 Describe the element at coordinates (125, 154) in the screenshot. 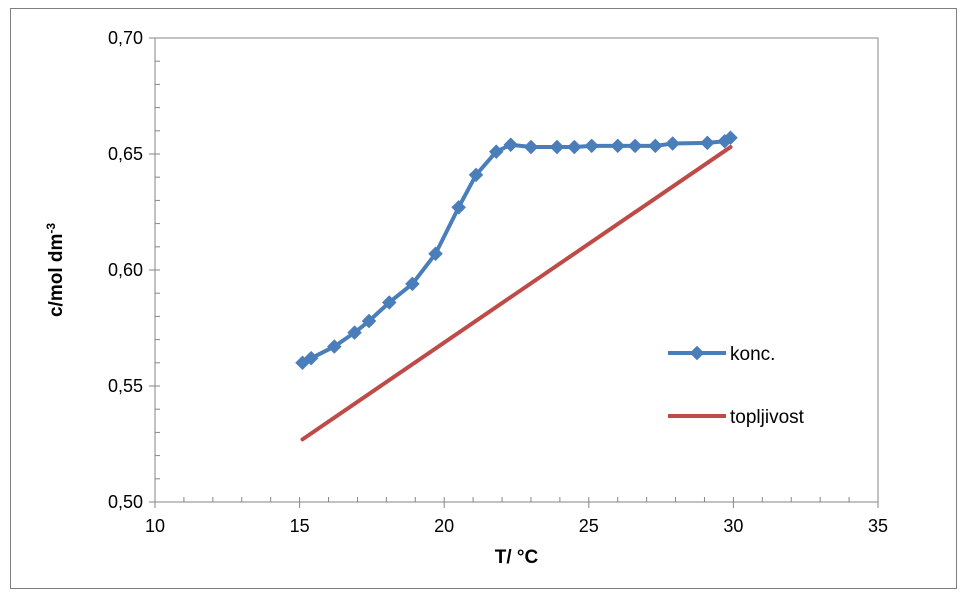

I see `y-tick-label: 0,65` at that location.